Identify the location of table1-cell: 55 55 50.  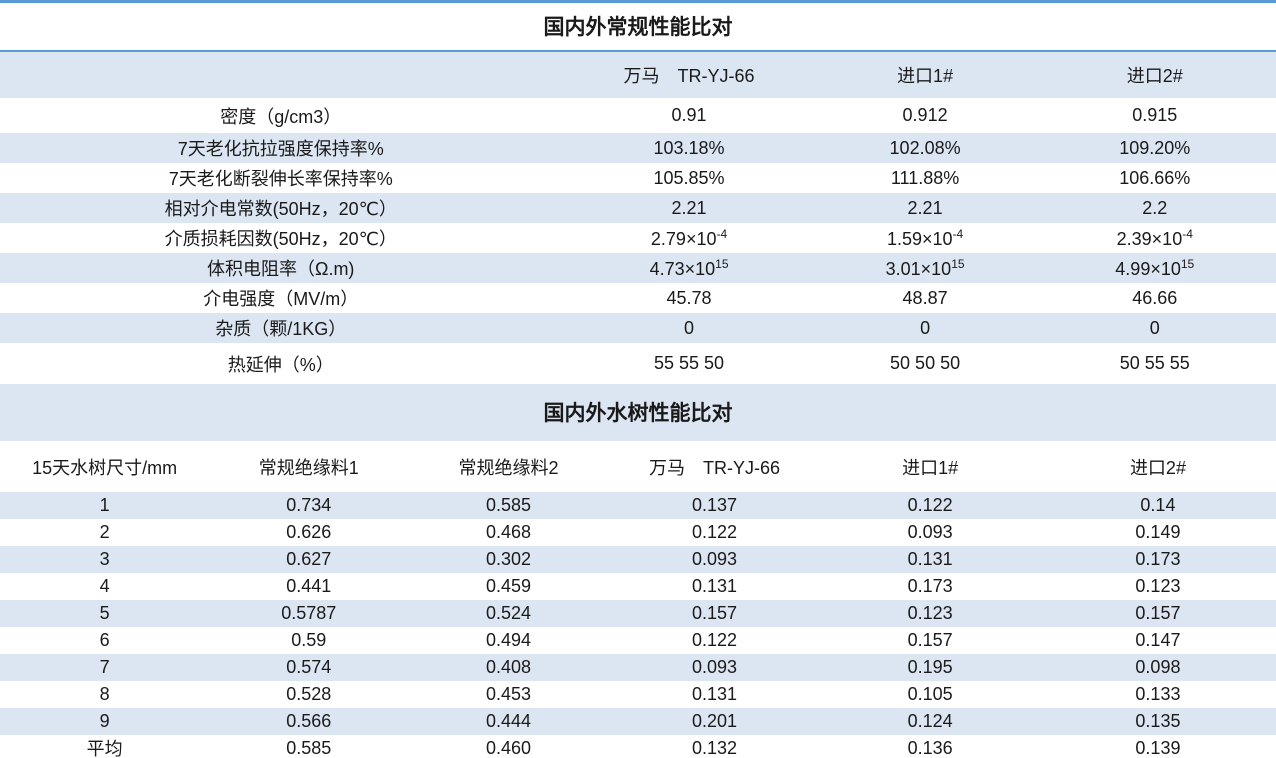
(689, 363).